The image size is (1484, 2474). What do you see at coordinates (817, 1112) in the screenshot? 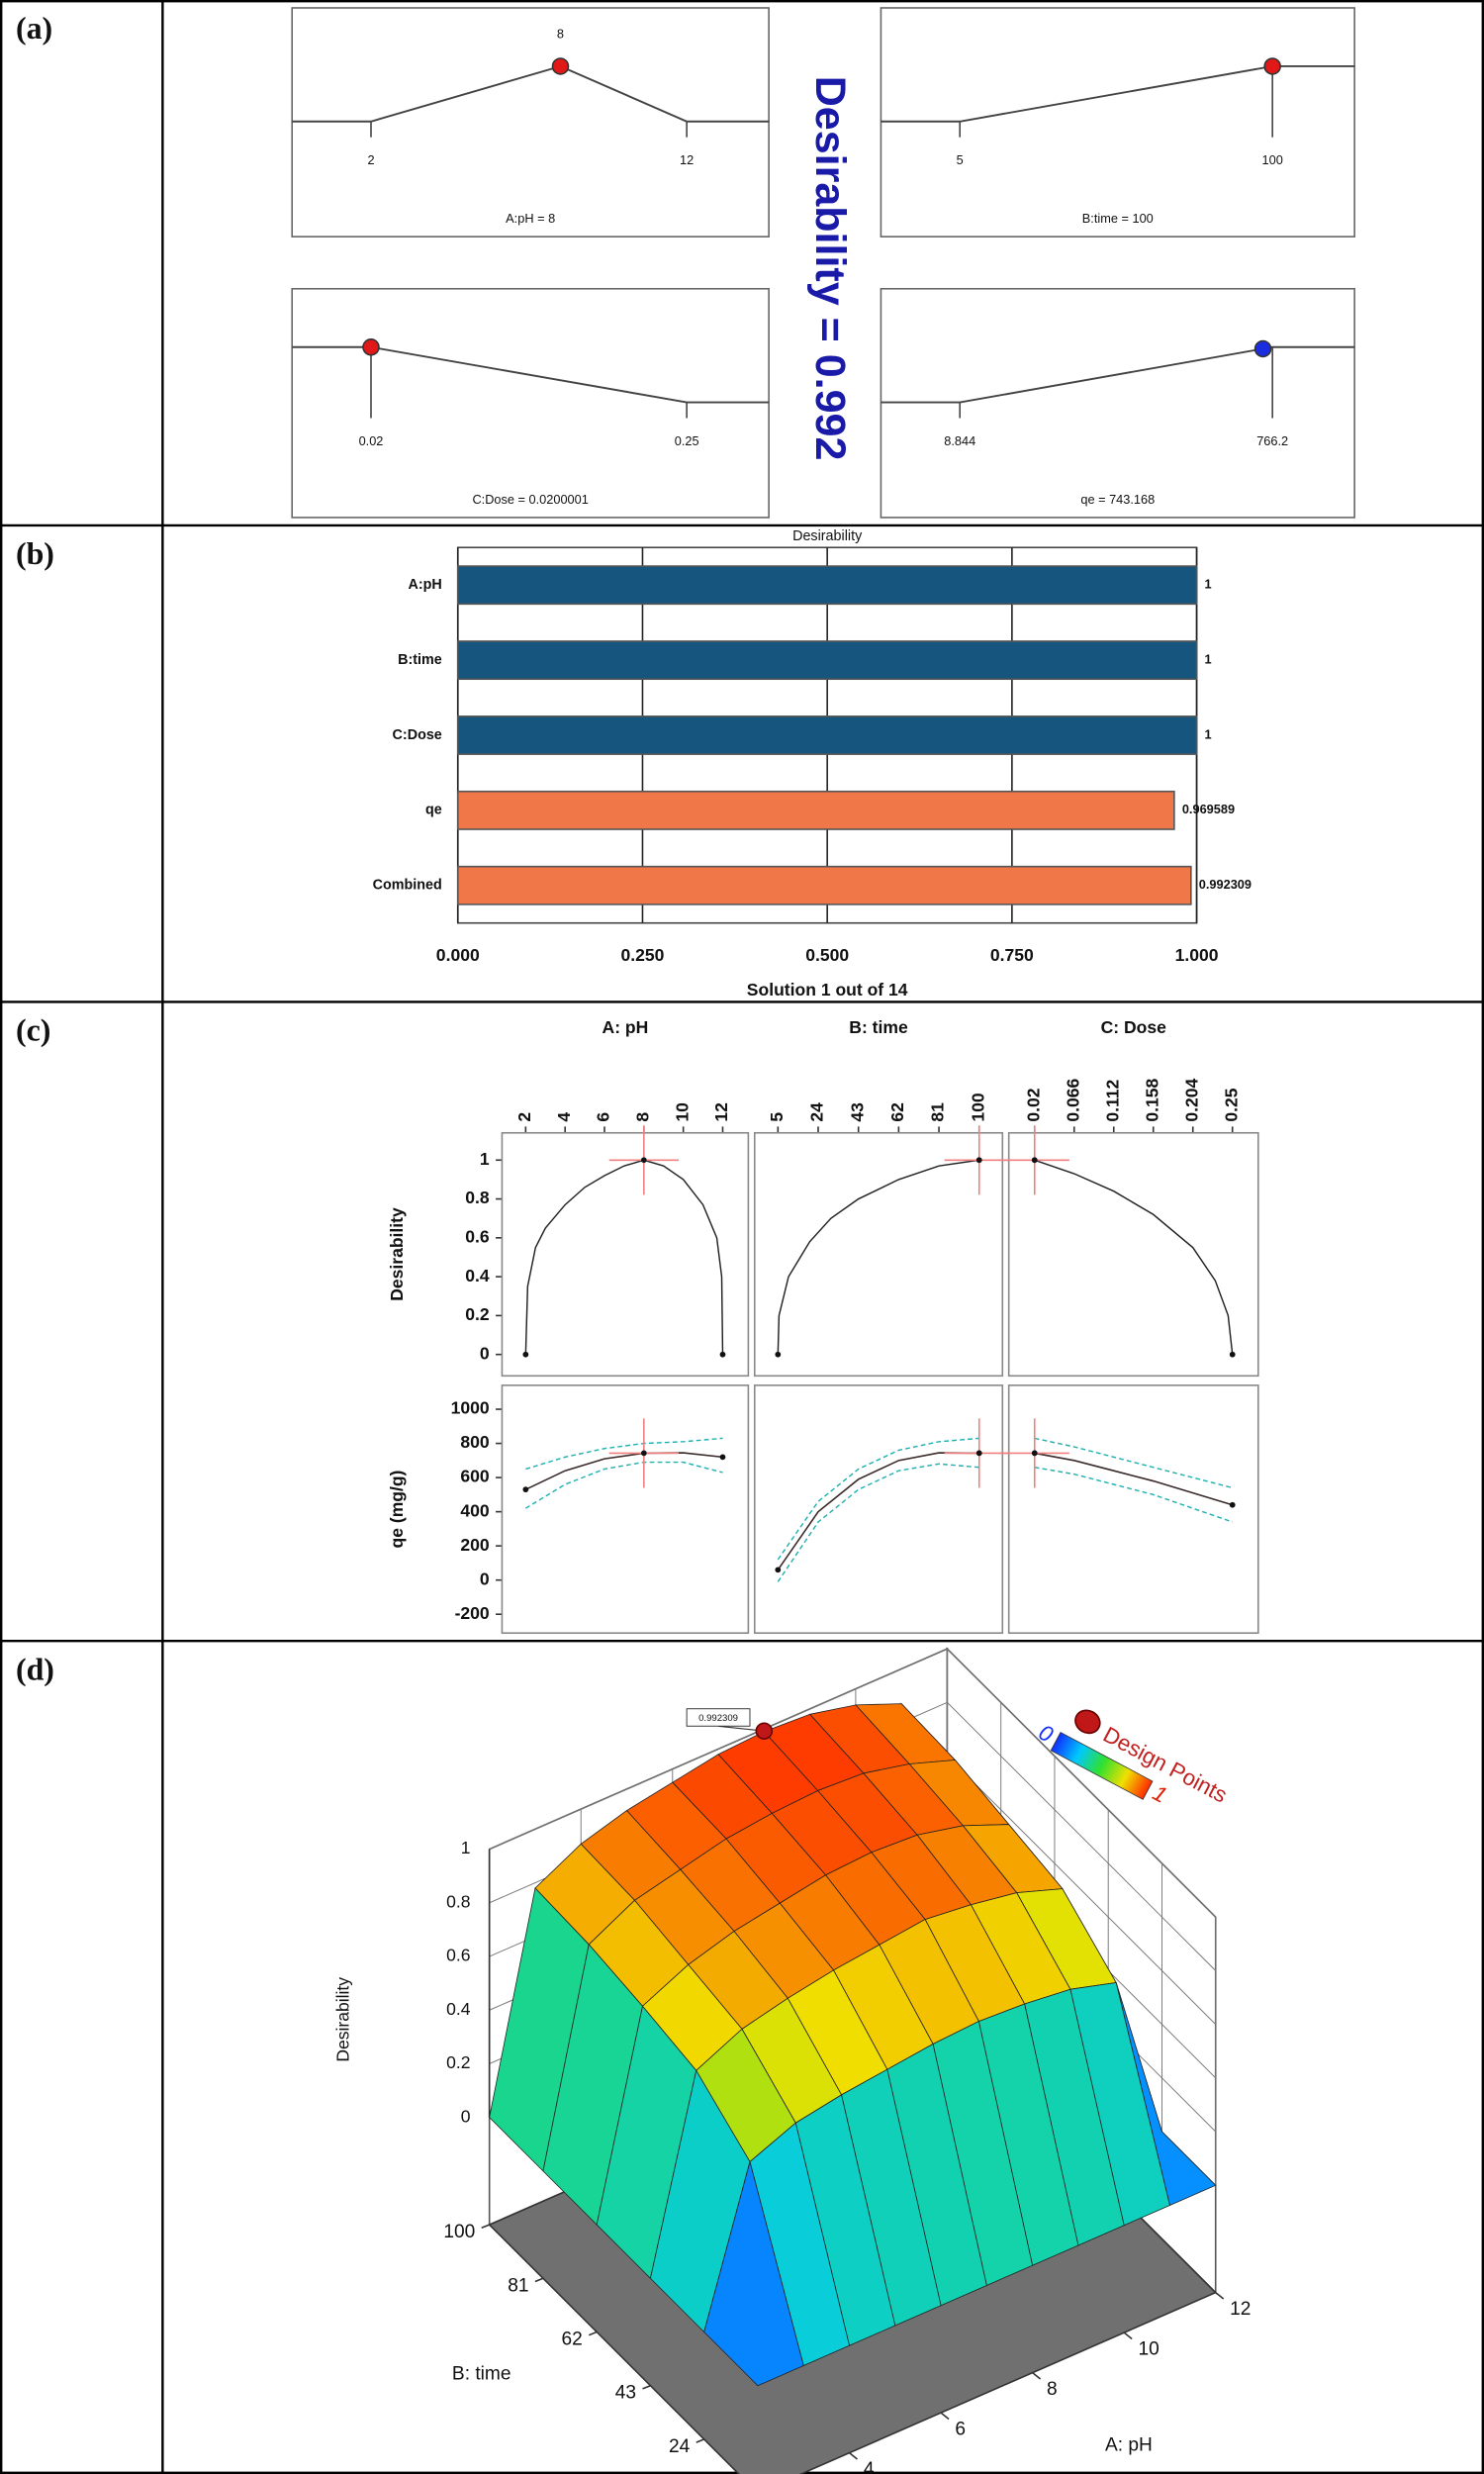
I see `x-tick-label: 24` at bounding box center [817, 1112].